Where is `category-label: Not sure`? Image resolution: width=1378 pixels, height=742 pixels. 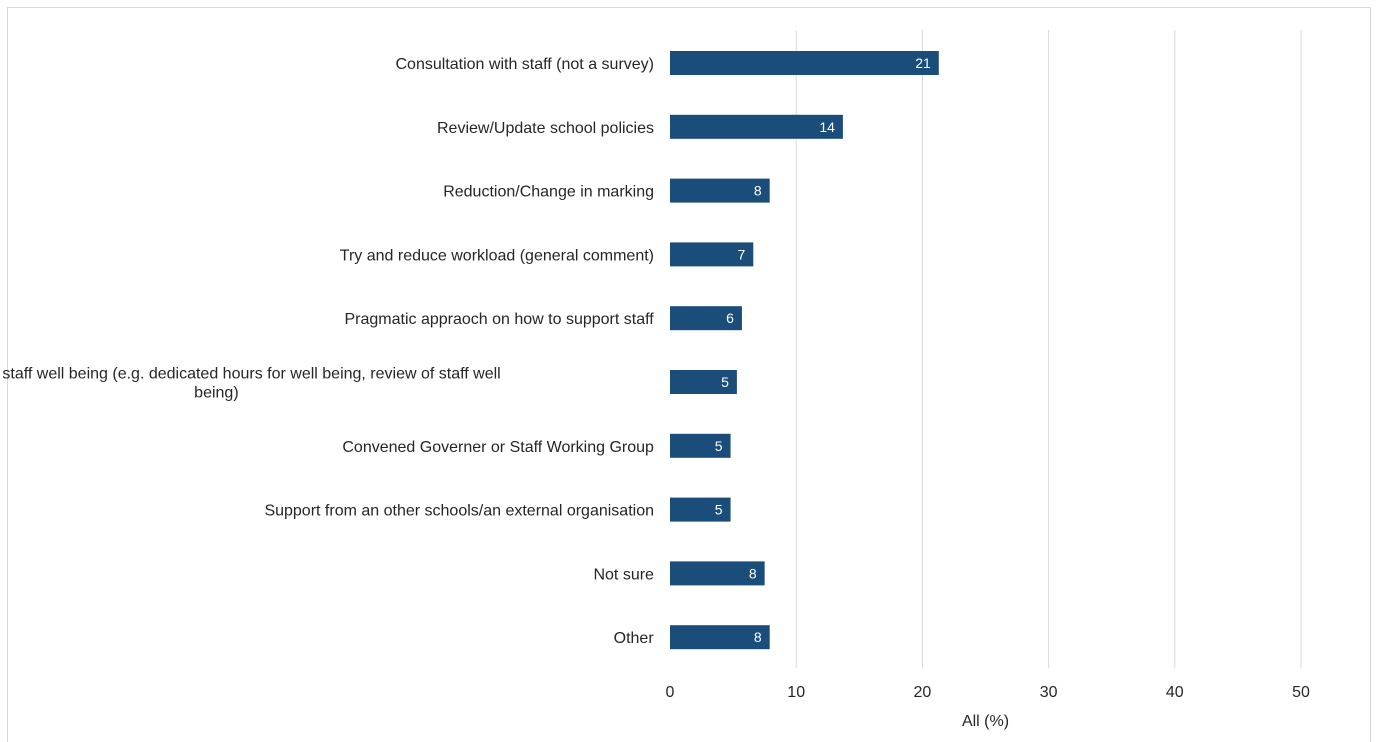 category-label: Not sure is located at coordinates (623, 574).